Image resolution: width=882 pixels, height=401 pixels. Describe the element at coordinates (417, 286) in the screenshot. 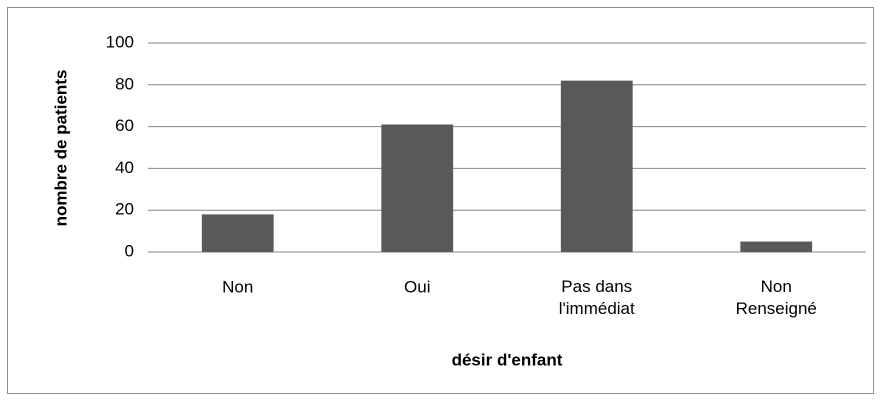

I see `x-tick-label: Oui` at that location.